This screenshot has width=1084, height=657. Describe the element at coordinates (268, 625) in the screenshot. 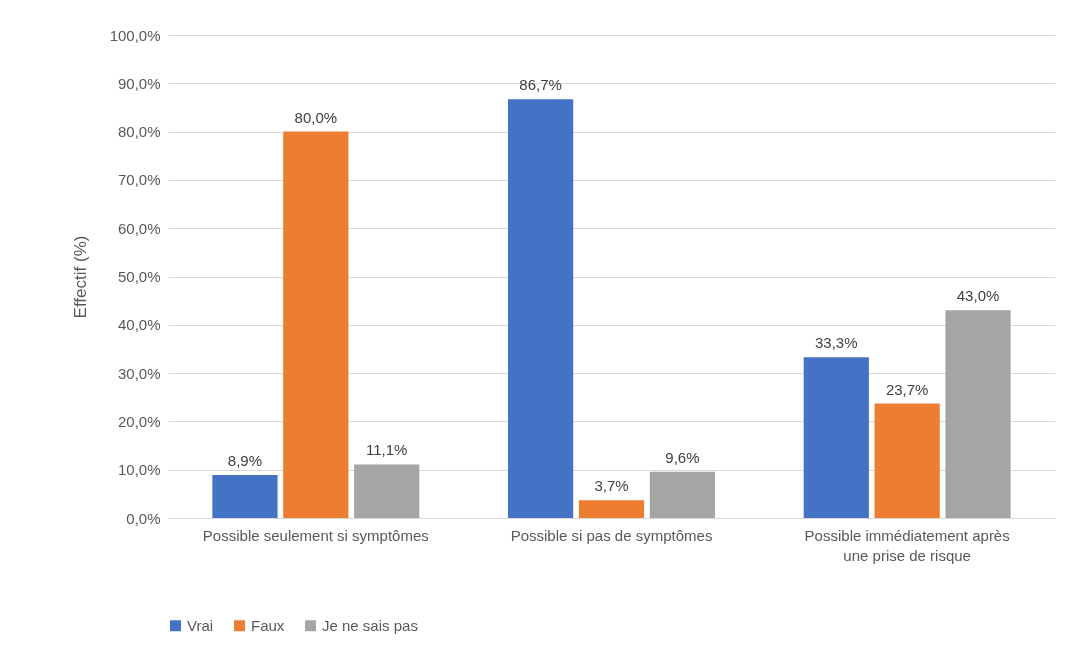

I see `legend-label: Faux` at that location.